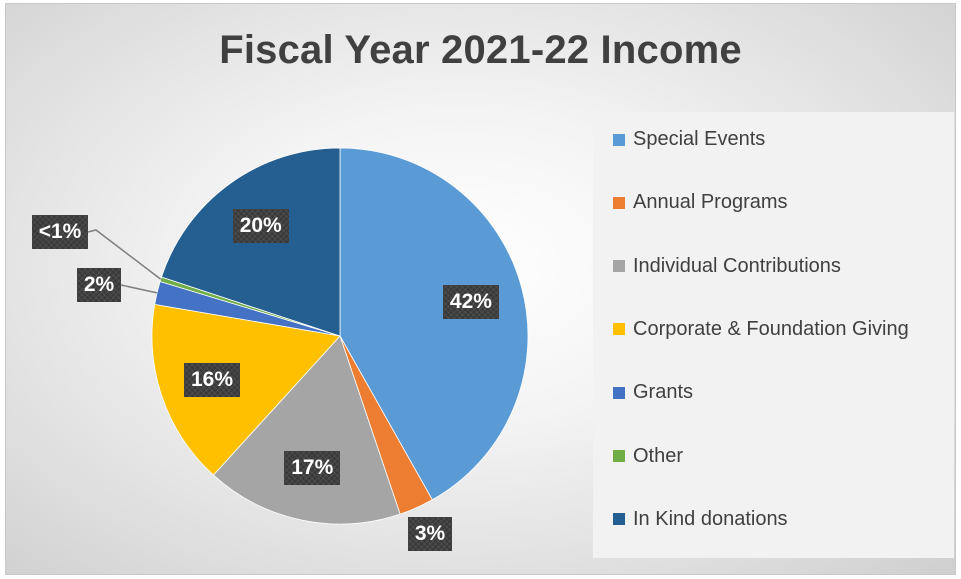 The height and width of the screenshot is (579, 961). I want to click on legend-label: Grants, so click(663, 392).